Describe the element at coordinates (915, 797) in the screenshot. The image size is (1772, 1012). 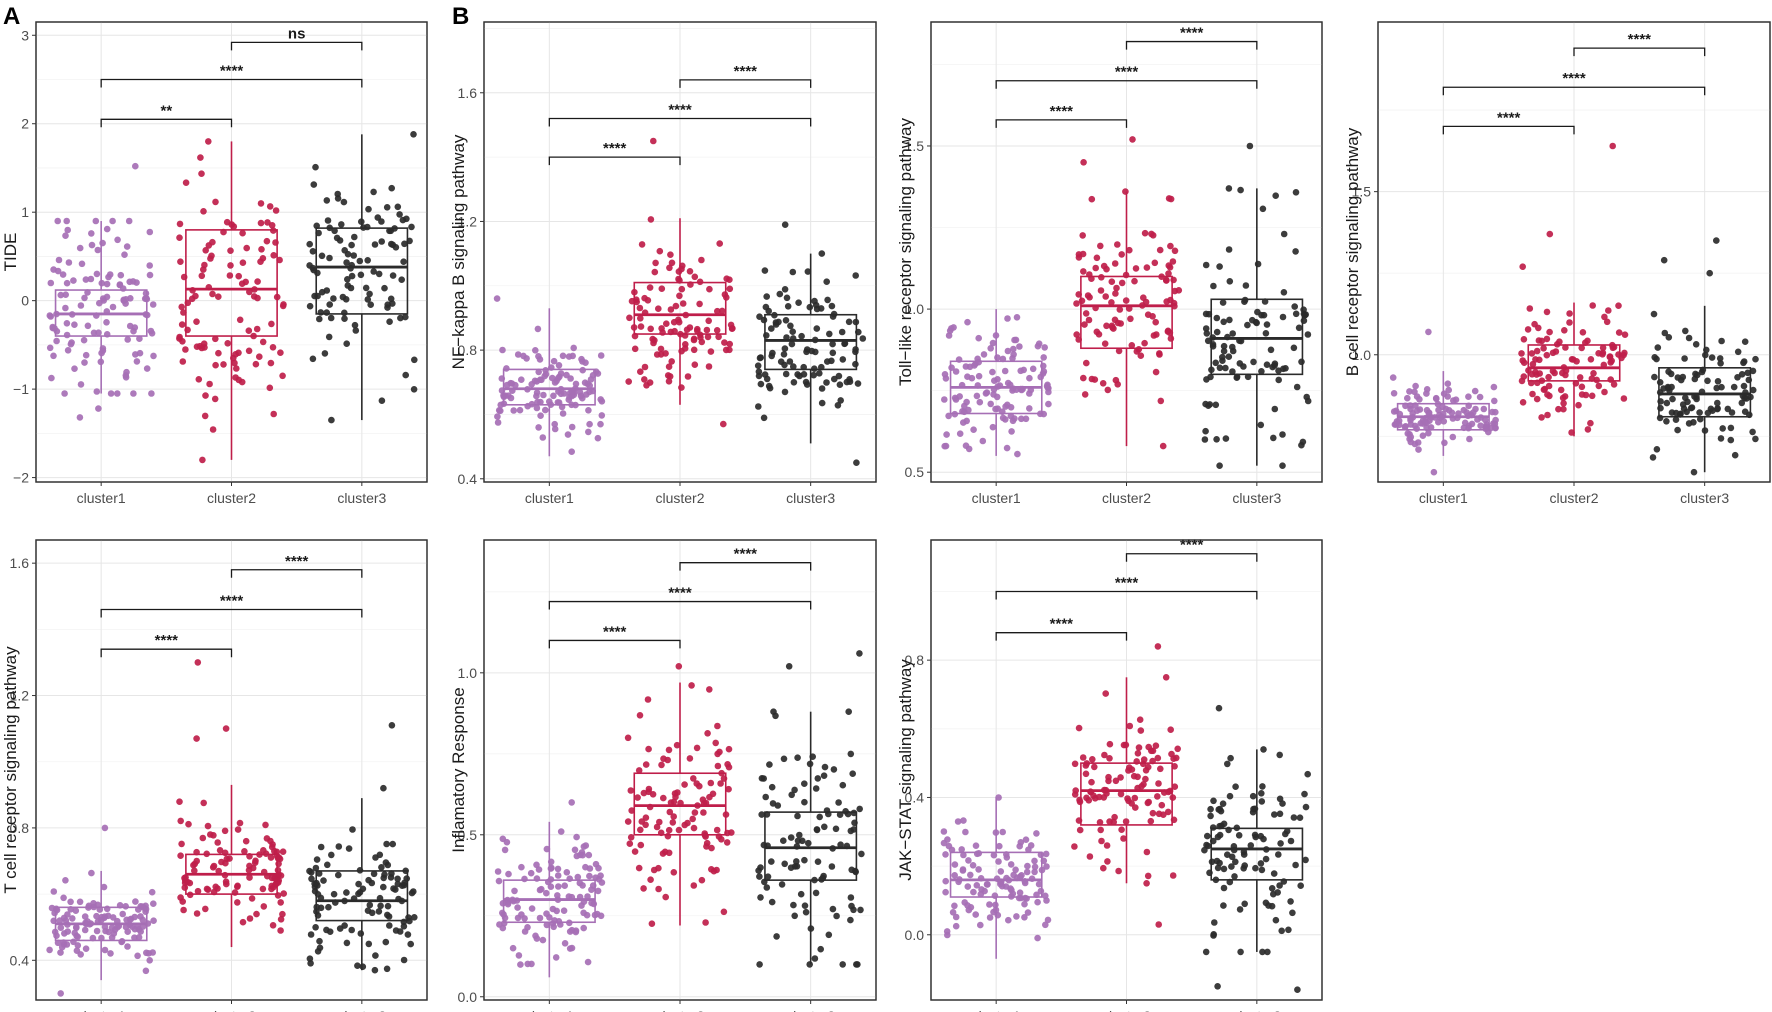
I see `y-tick-label: 0.4` at that location.